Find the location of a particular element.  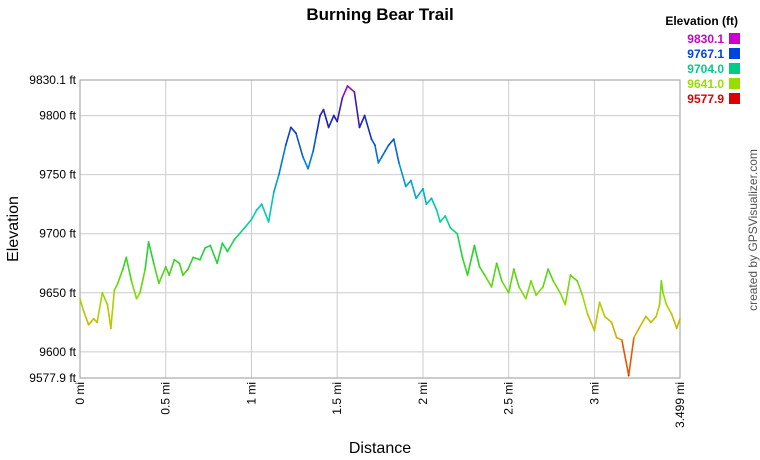

legend-entry-label: 9641.0 is located at coordinates (705, 84).